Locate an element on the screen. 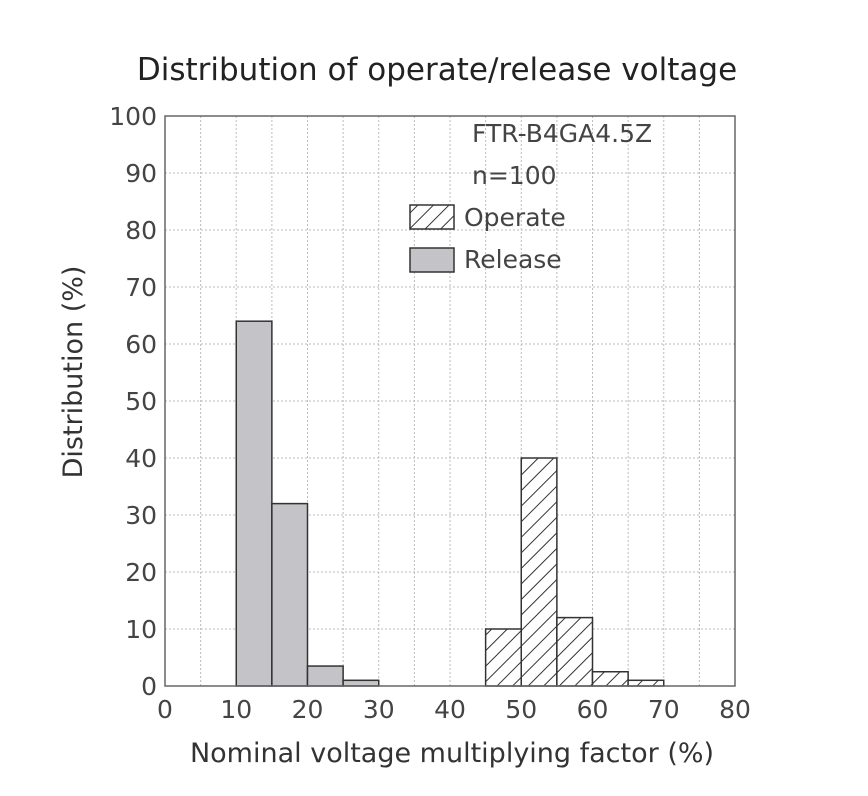 This screenshot has width=868, height=796. legend-swatch-release is located at coordinates (432, 260).